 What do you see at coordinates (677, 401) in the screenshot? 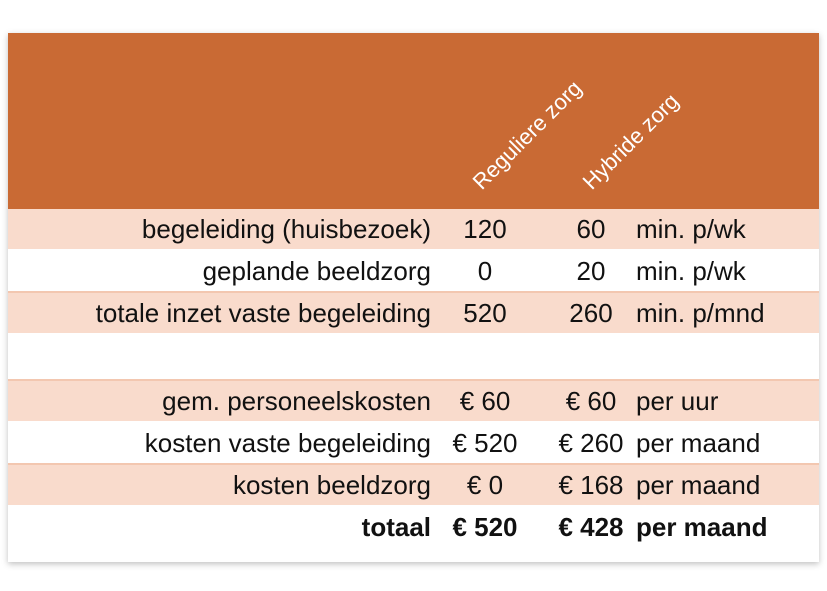
I see `unit-label: per uur` at bounding box center [677, 401].